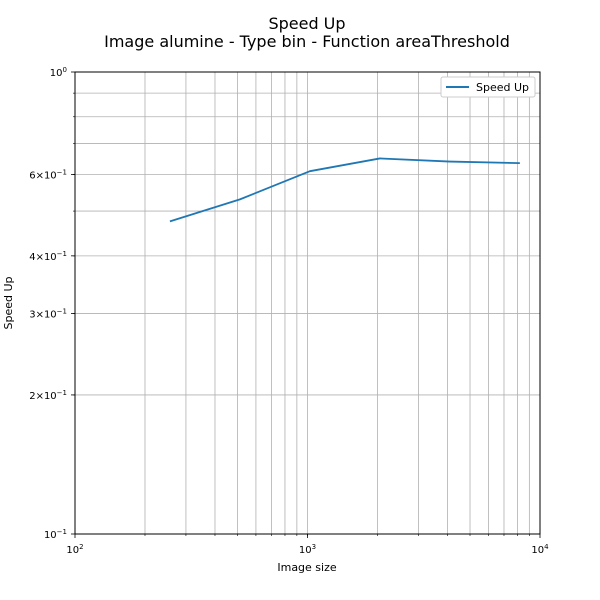  I want to click on y-tick-label: 10⁰, so click(58, 72).